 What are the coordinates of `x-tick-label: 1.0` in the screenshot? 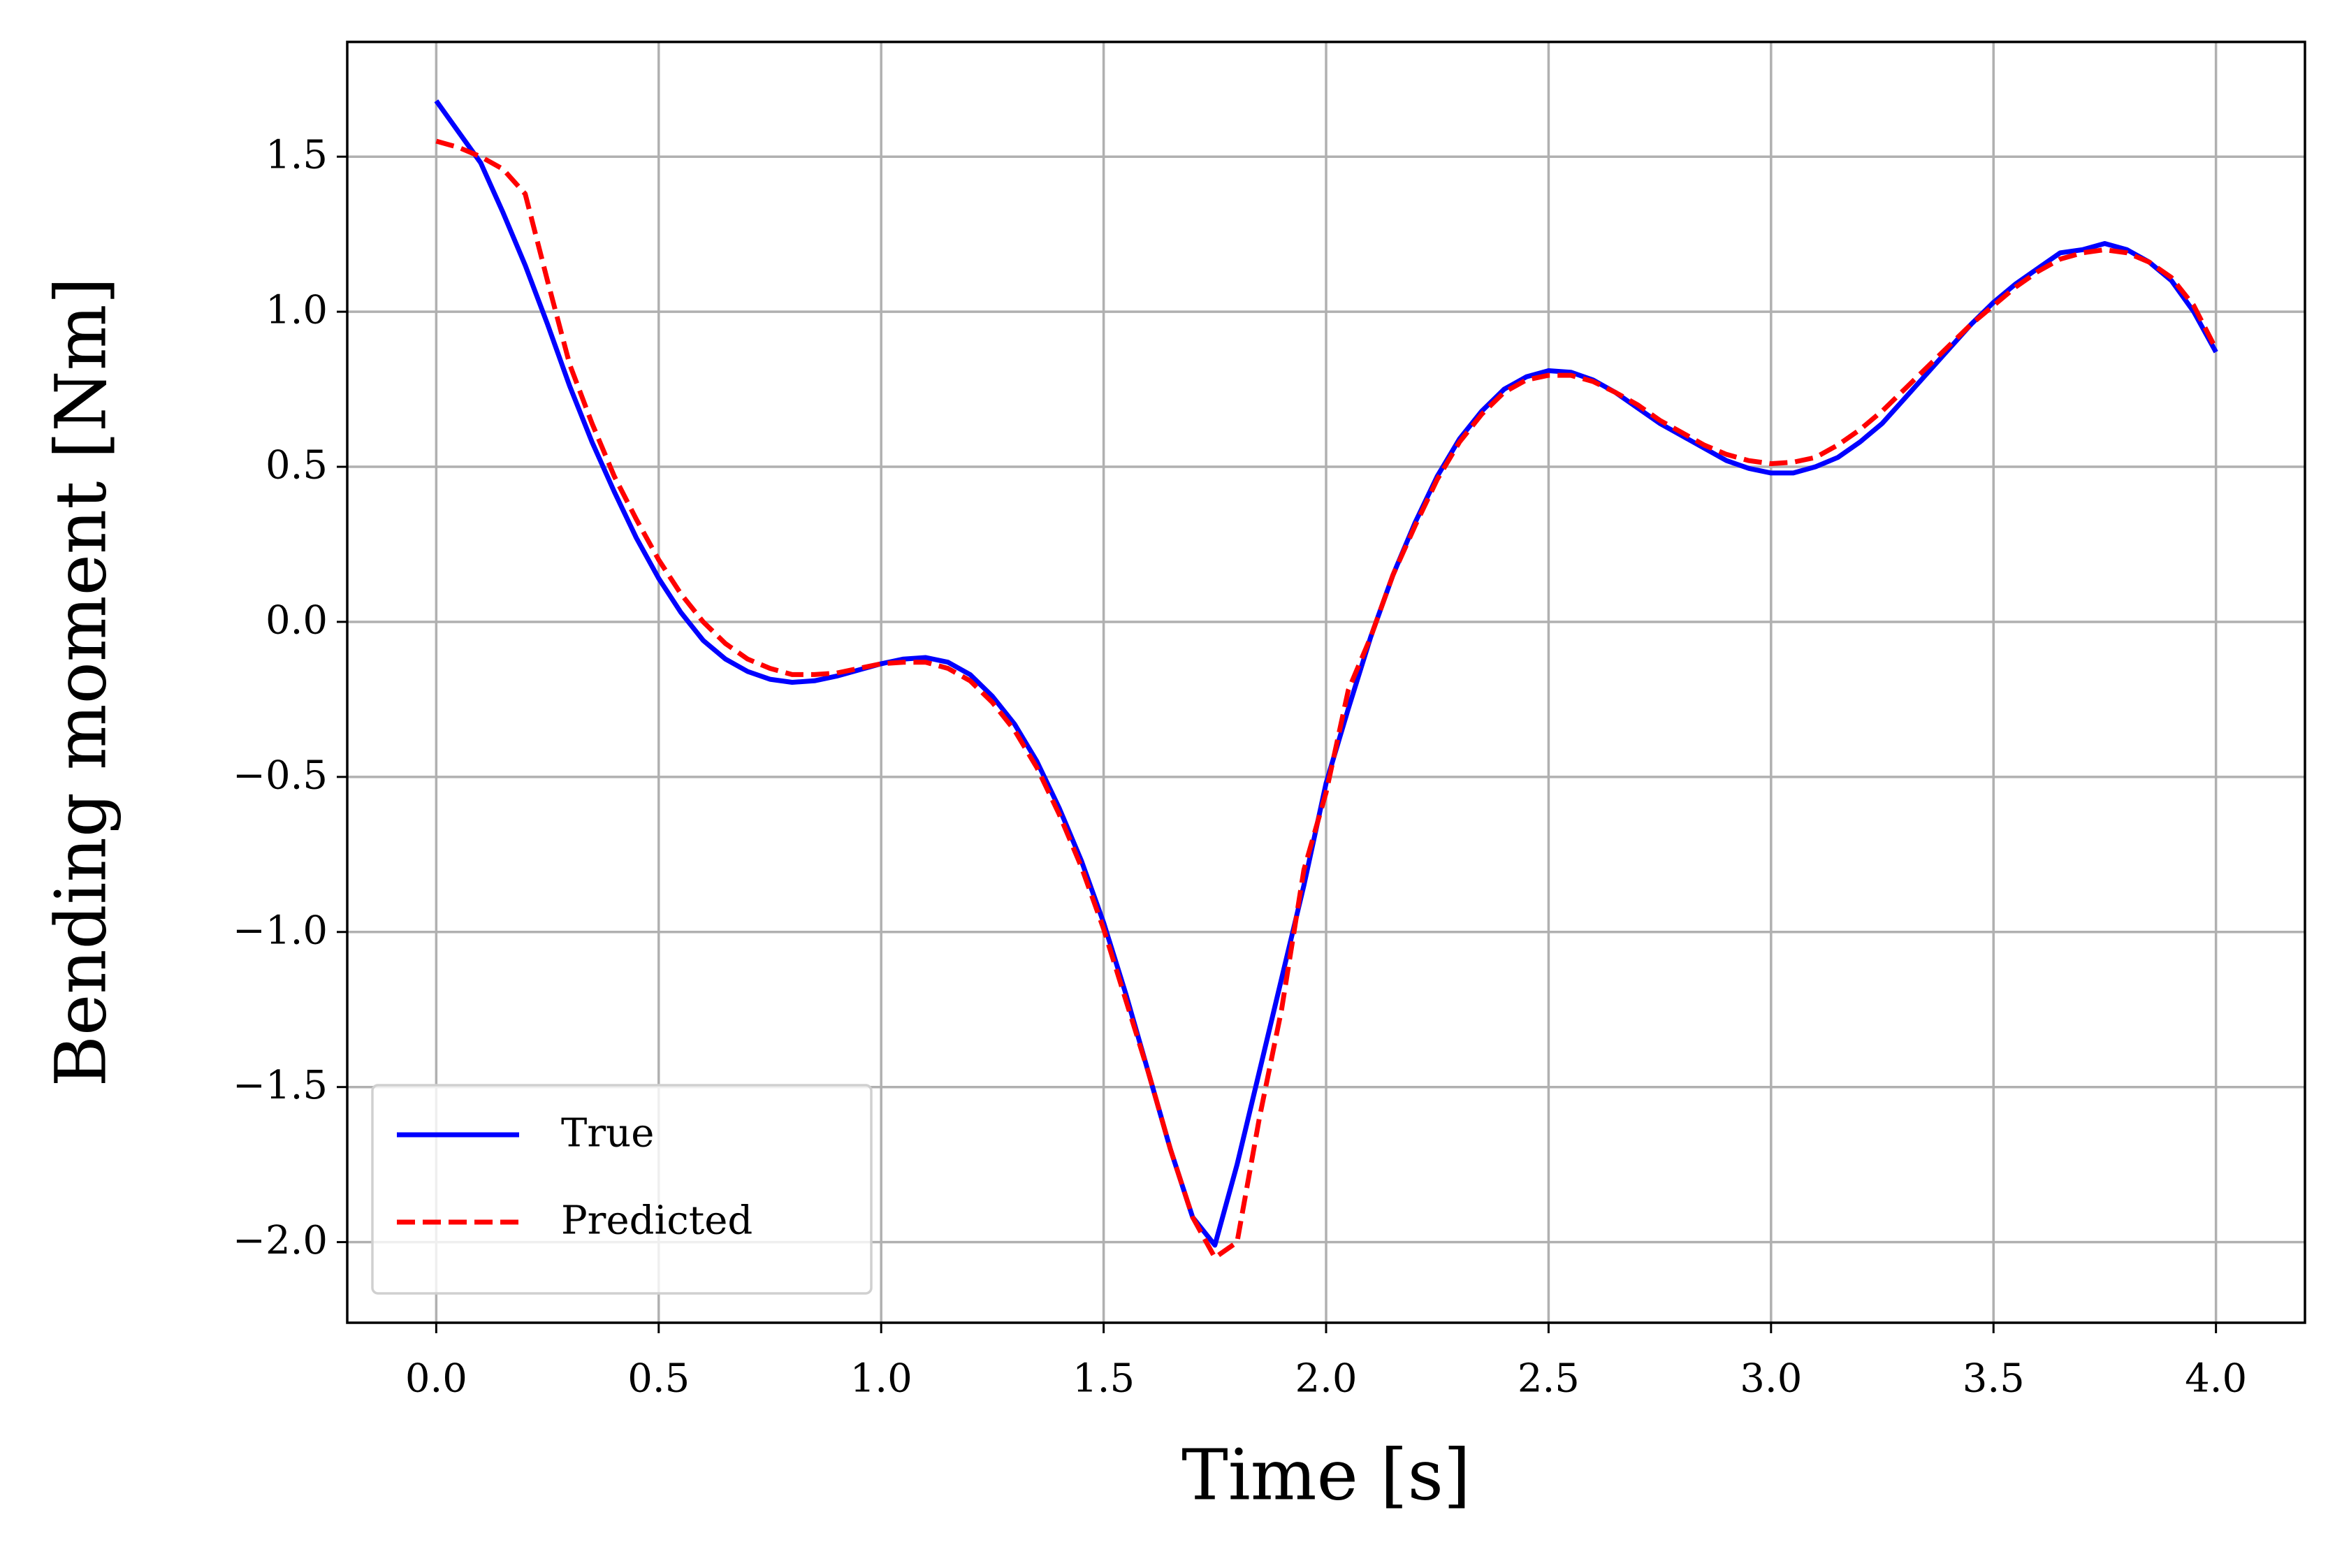 It's located at (881, 1379).